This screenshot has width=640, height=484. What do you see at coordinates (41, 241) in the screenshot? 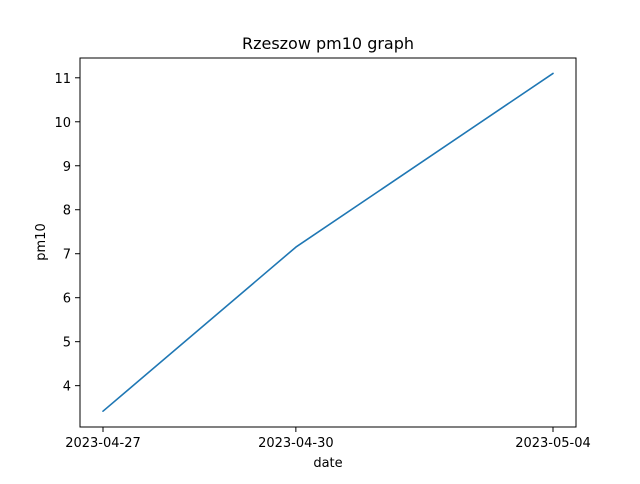
I see `y-axis-label: pm10` at bounding box center [41, 241].